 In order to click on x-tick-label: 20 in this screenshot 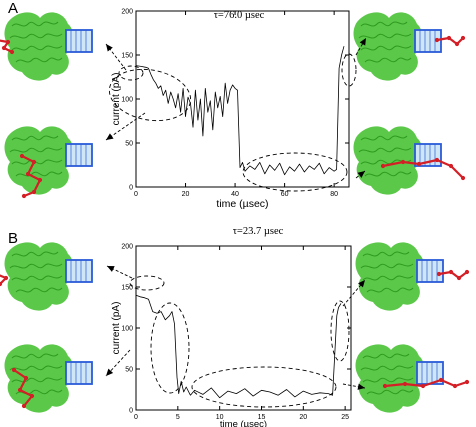, I will do `click(303, 417)`.